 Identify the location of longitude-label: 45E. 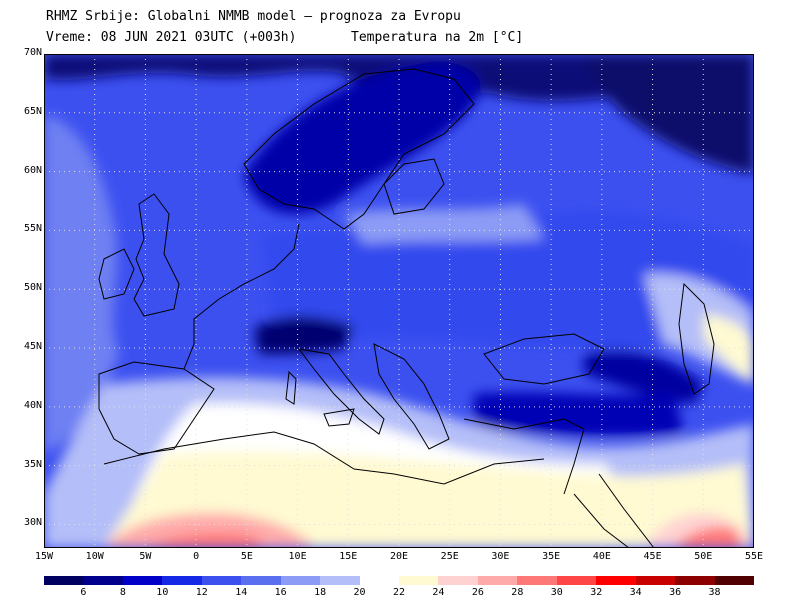
(652, 556).